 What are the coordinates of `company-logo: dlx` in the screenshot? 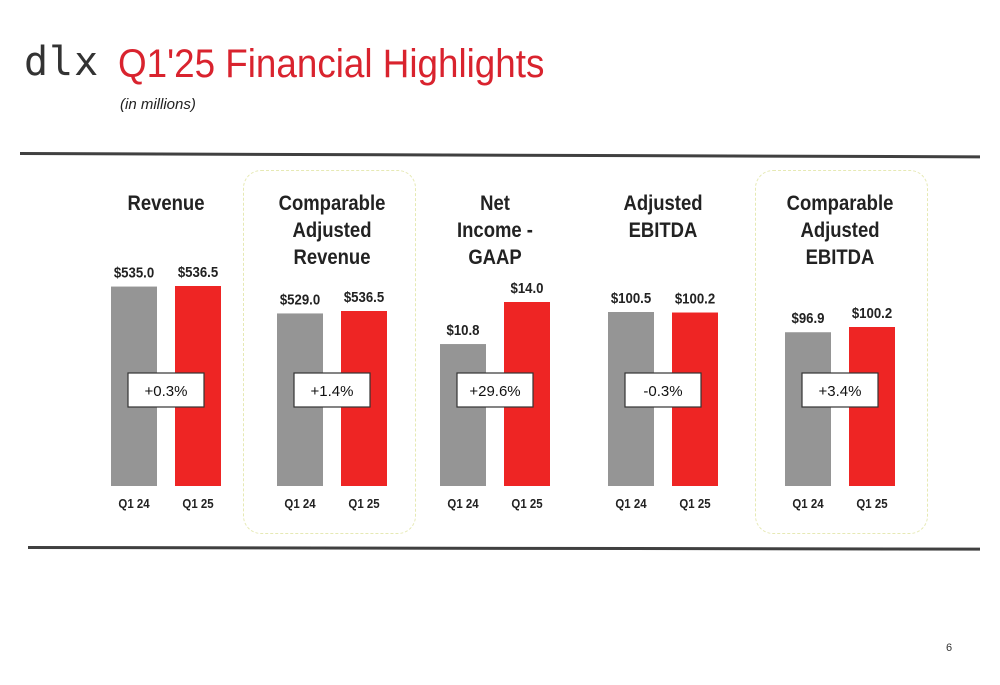 It's located at (62, 62).